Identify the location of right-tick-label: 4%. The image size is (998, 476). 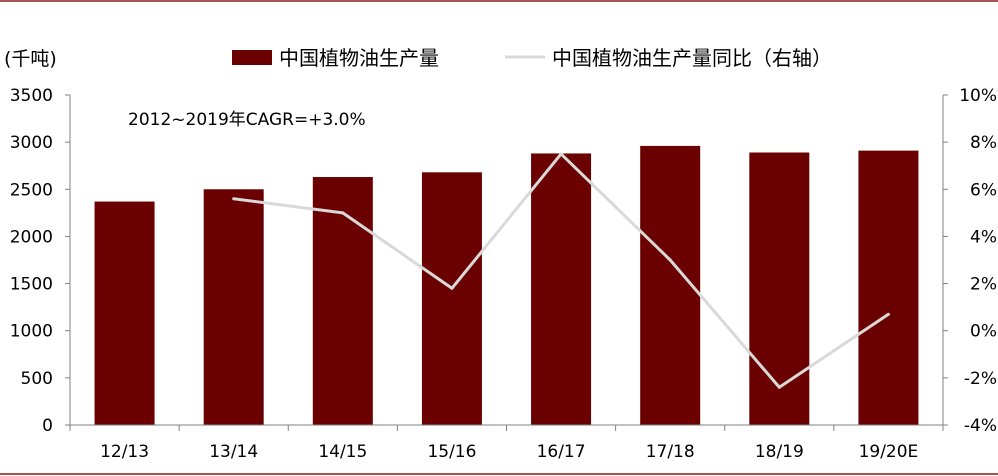
(983, 237).